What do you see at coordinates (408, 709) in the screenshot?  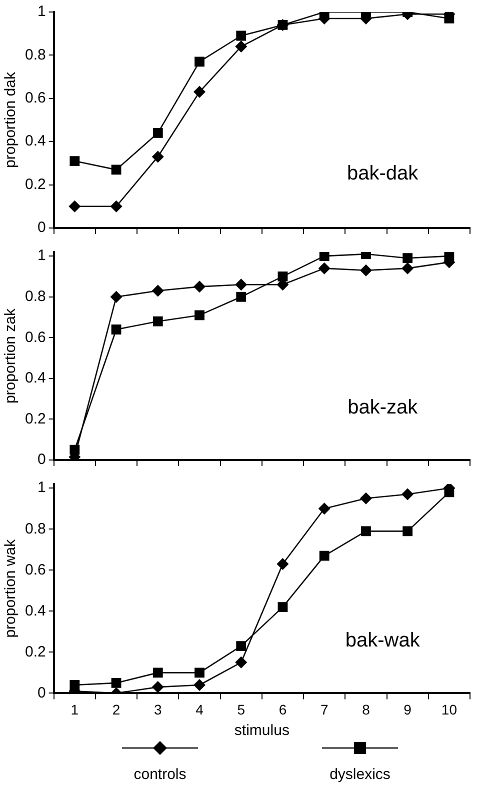 I see `x-tick-label: 9` at bounding box center [408, 709].